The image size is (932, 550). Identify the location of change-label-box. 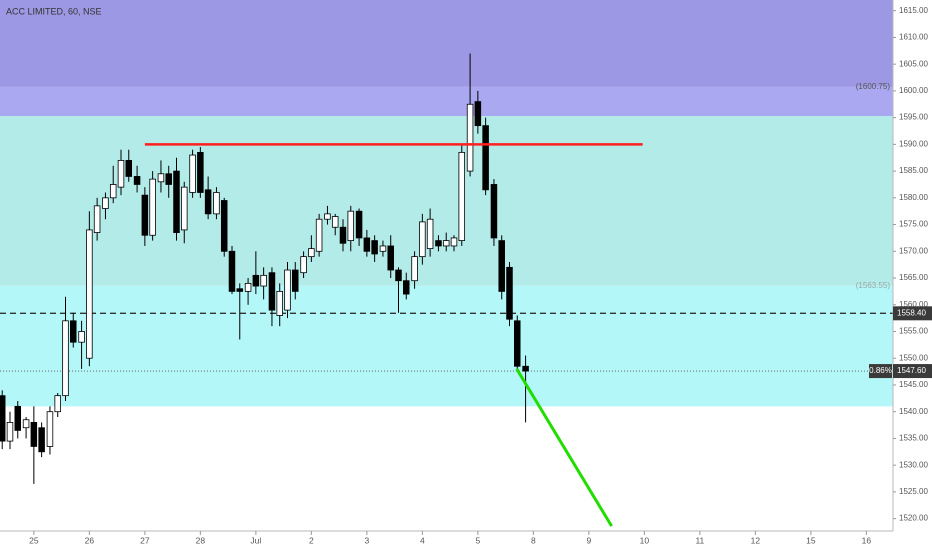
(880, 371).